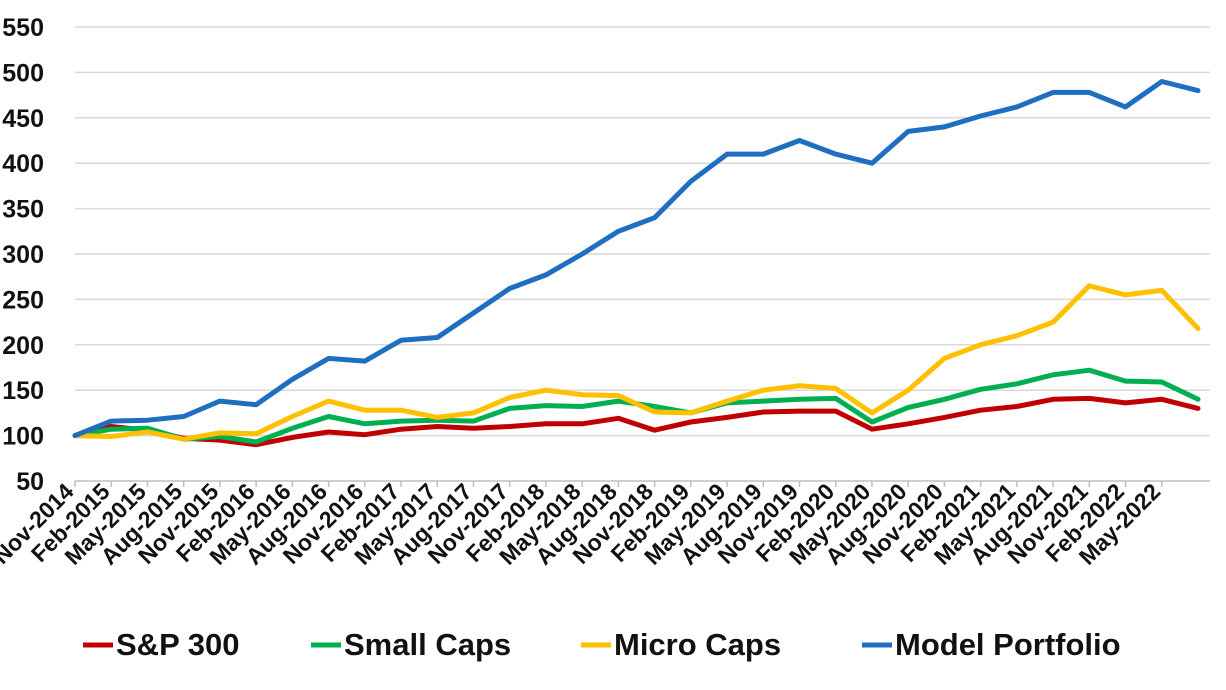 This screenshot has height=690, width=1226. I want to click on y-tick-label: 450, so click(23, 119).